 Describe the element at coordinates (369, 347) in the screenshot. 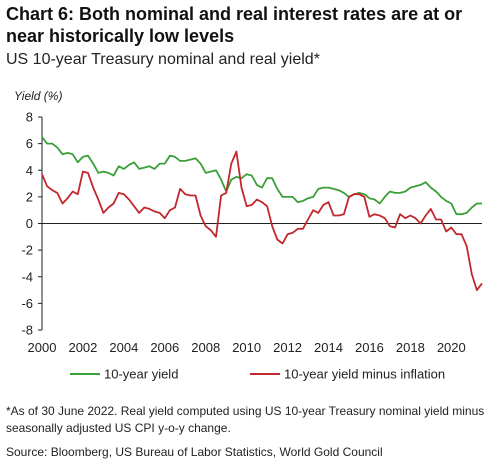

I see `x-tick-label: 2016` at that location.